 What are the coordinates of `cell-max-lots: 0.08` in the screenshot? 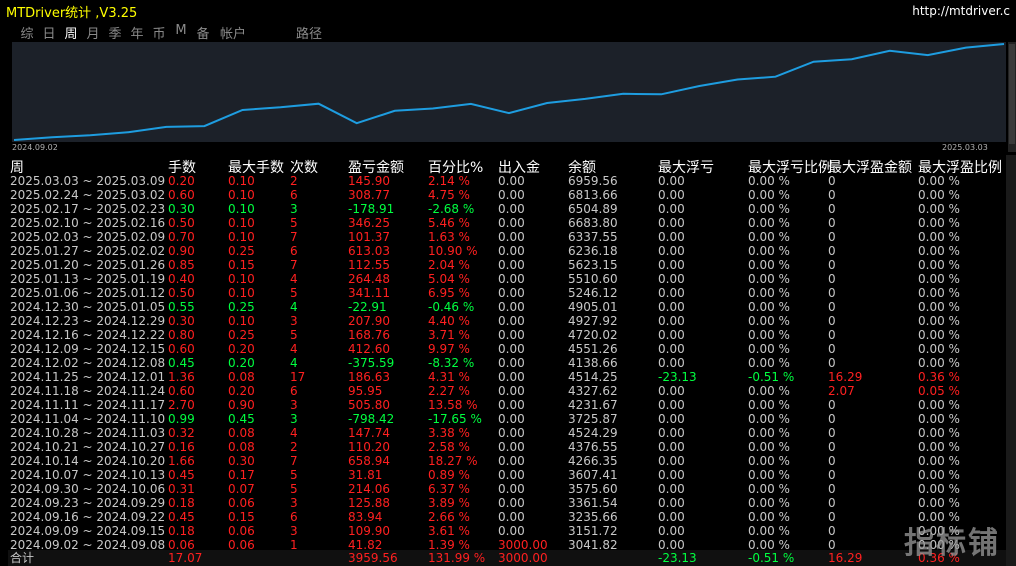 It's located at (241, 433).